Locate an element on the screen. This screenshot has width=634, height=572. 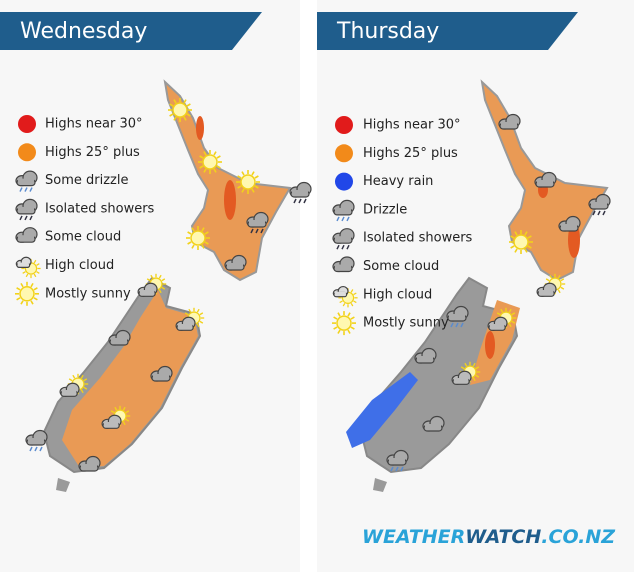
logo-part: .CO.NZ is located at coordinates (578, 537).